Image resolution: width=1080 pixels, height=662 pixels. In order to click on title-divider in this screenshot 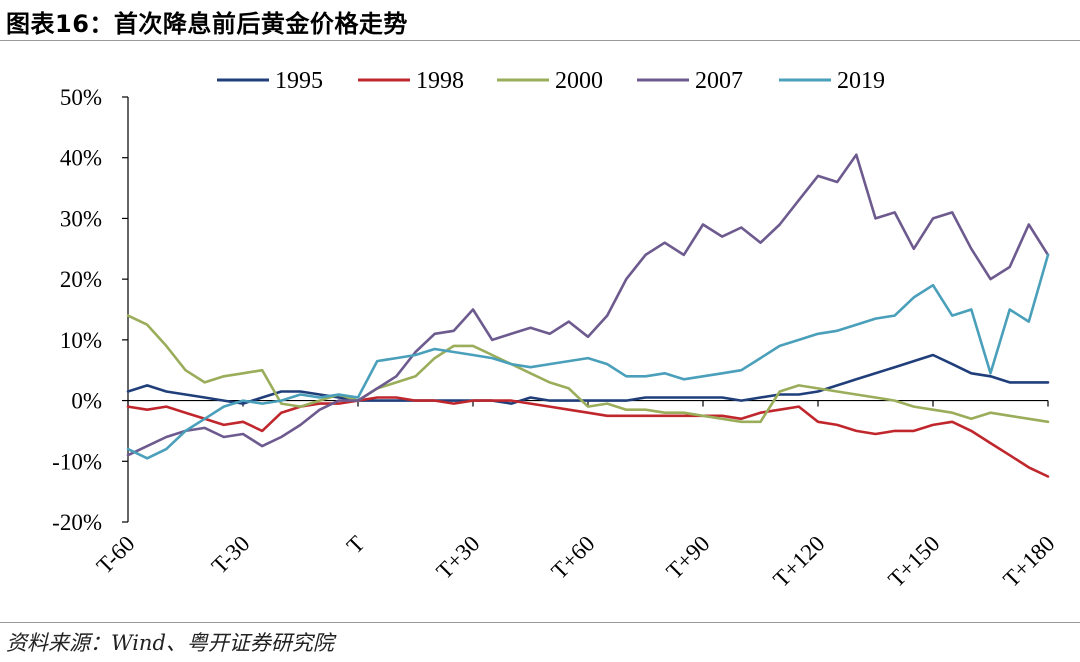, I will do `click(540, 40)`.